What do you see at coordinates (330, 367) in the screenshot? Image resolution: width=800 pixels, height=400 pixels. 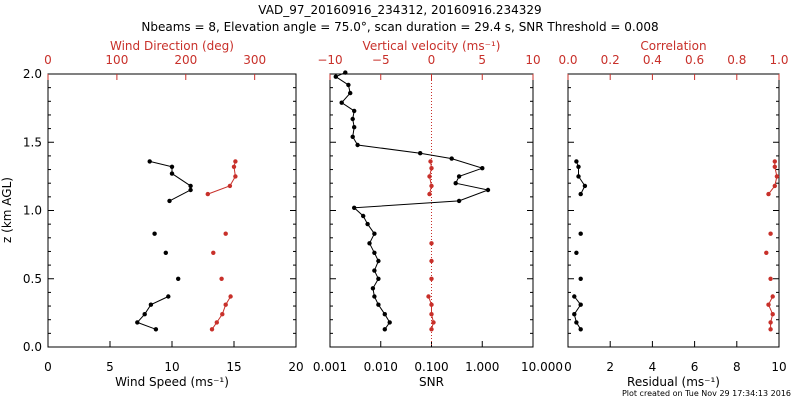 I see `x-tick-label: 0.001` at bounding box center [330, 367].